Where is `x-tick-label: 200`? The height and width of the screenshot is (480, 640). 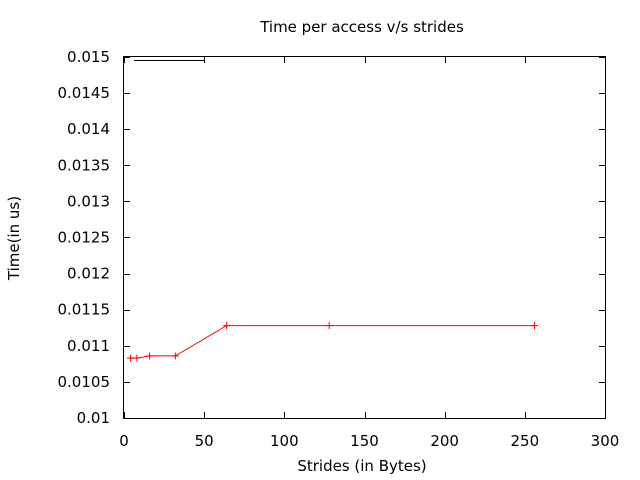
x-tick-label: 200 is located at coordinates (444, 441).